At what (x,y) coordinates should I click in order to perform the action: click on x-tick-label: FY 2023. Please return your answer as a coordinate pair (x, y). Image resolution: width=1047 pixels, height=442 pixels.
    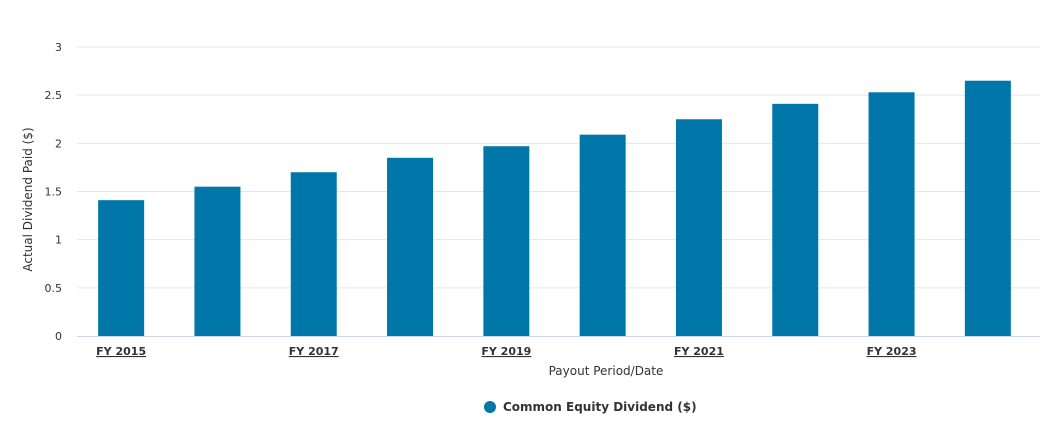
    Looking at the image, I should click on (892, 351).